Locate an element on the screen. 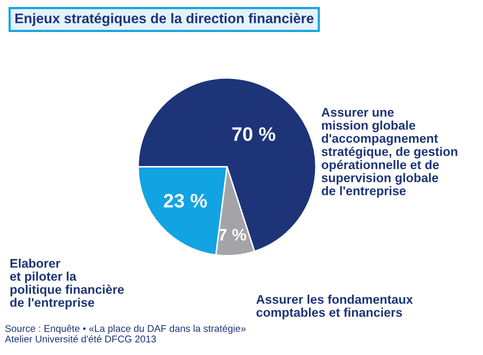 The height and width of the screenshot is (355, 483). slice-label: Assurer les fondamentaux comptables et financiers is located at coordinates (334, 307).